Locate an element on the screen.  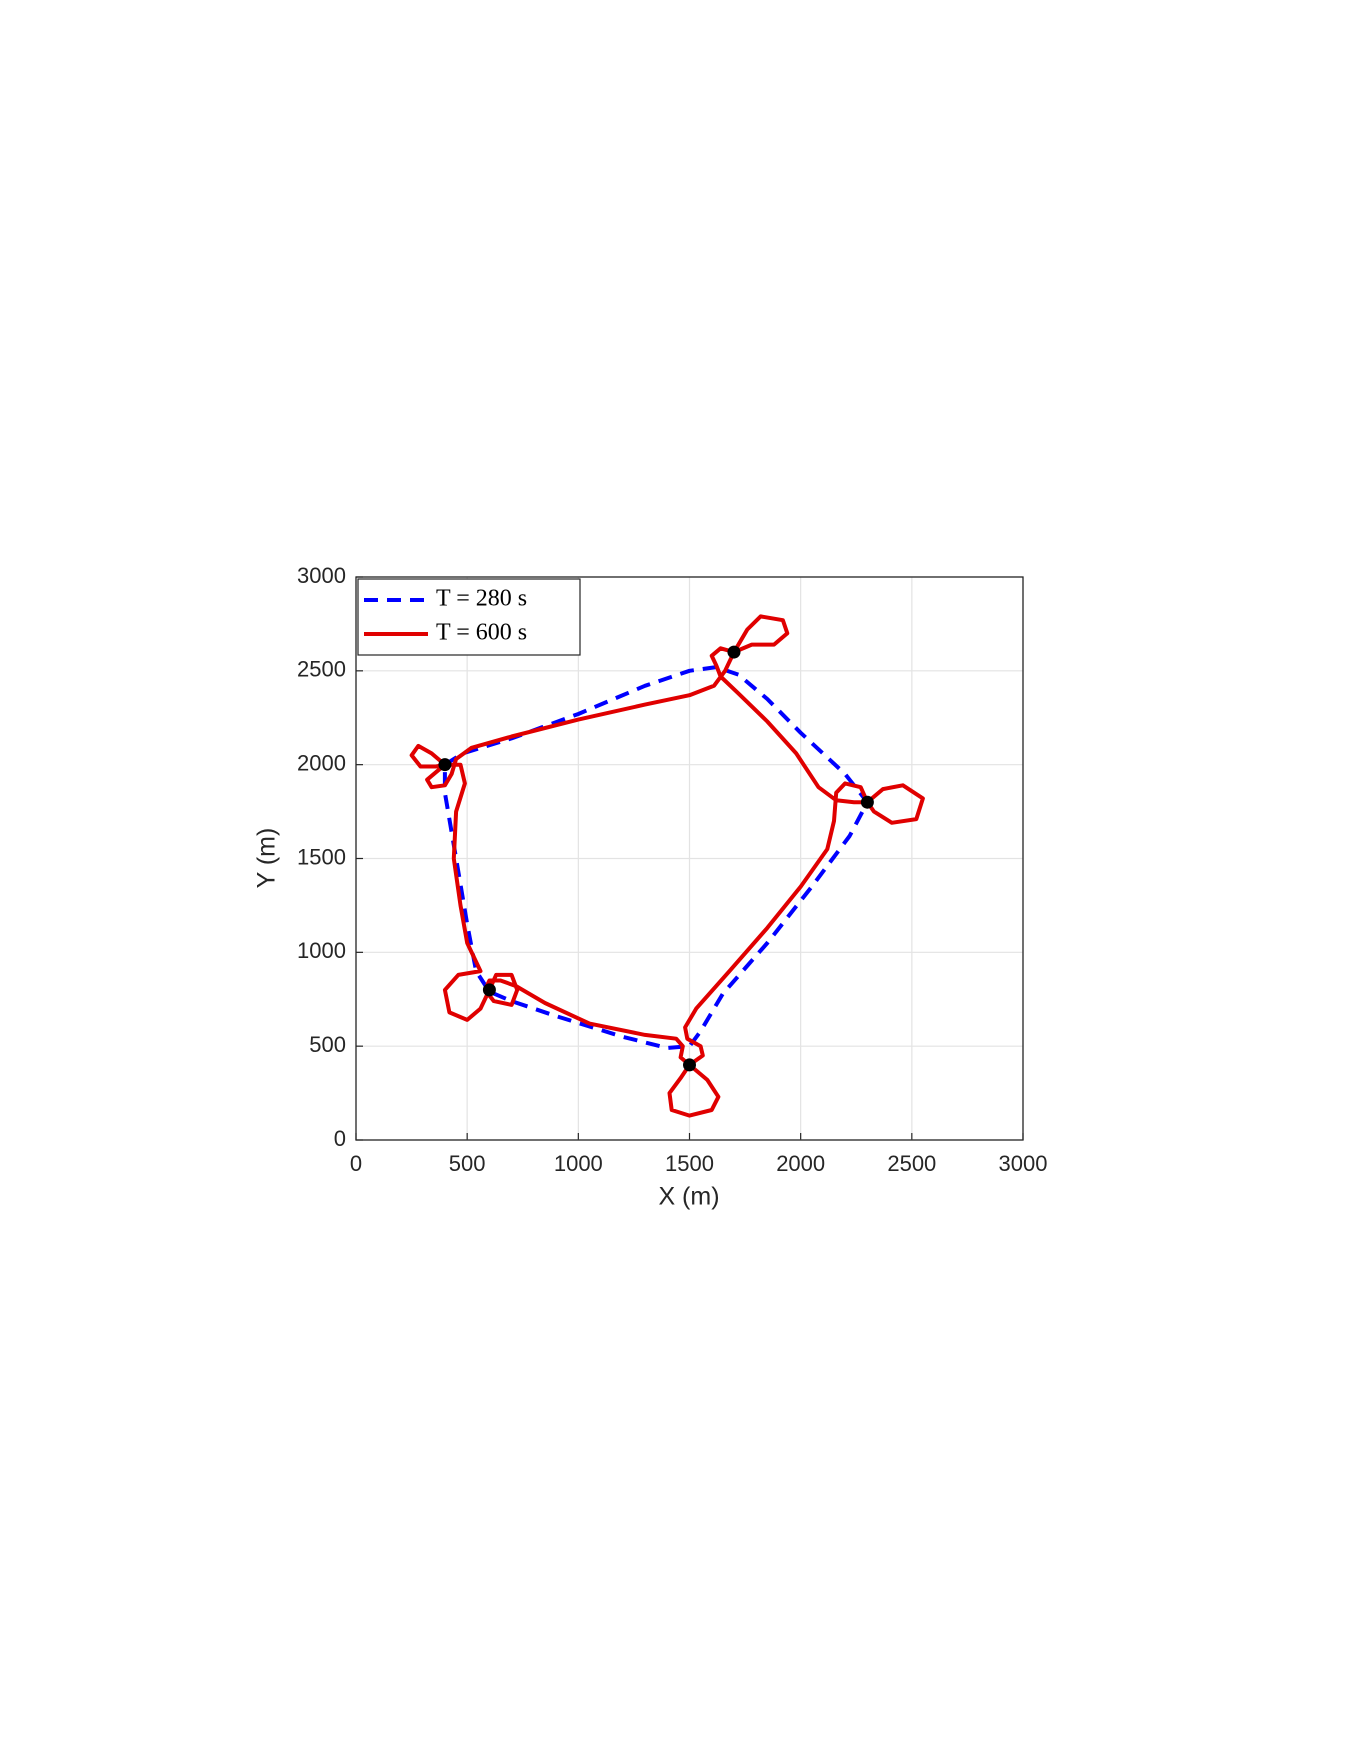
y-tick-label: 2000 is located at coordinates (321, 762).